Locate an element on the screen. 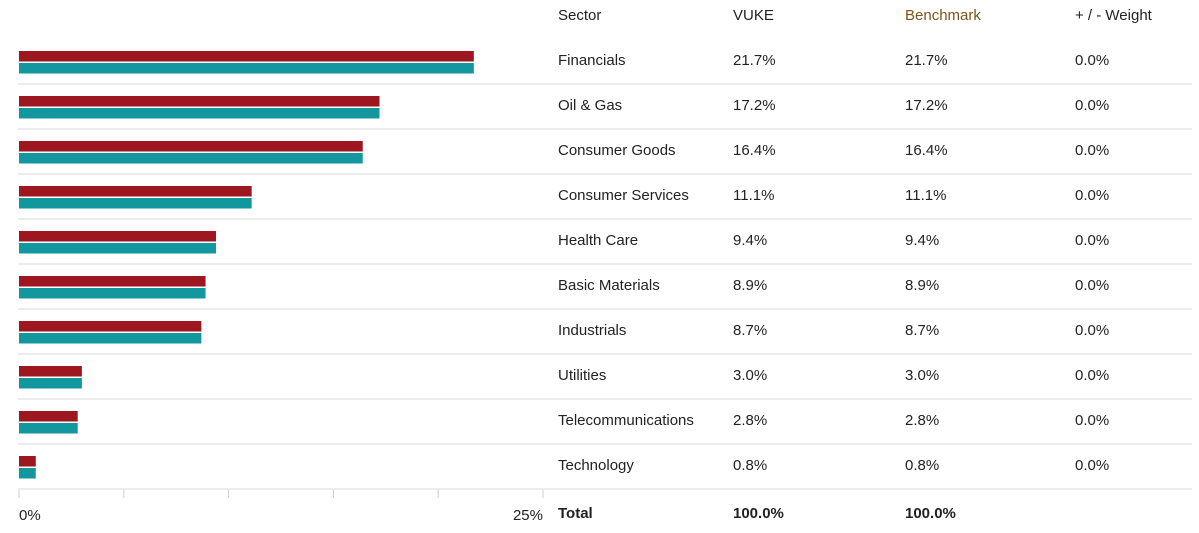 This screenshot has width=1199, height=533. category-label: Consumer Goods is located at coordinates (617, 150).